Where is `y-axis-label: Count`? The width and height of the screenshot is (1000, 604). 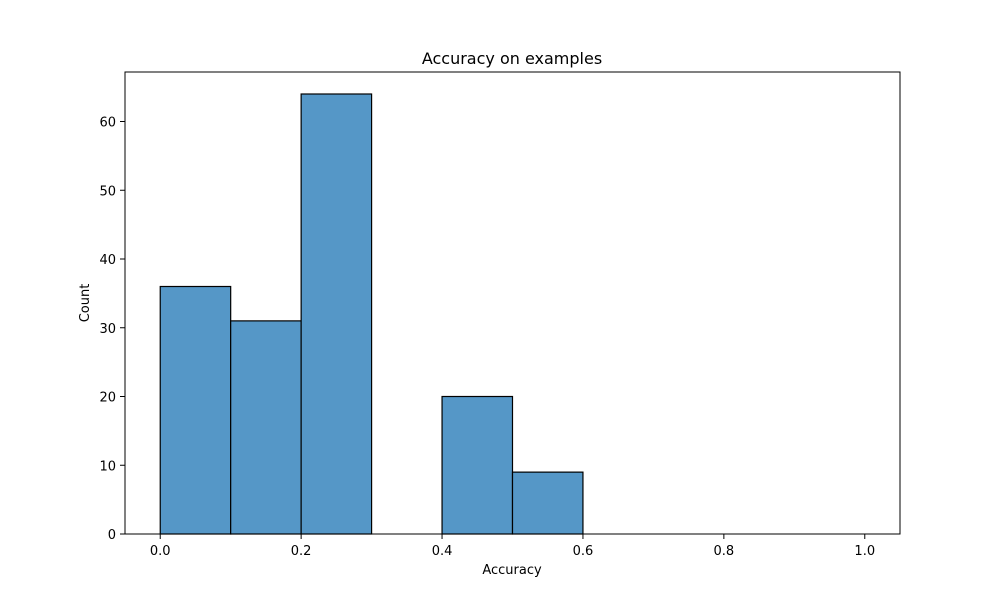 y-axis-label: Count is located at coordinates (85, 303).